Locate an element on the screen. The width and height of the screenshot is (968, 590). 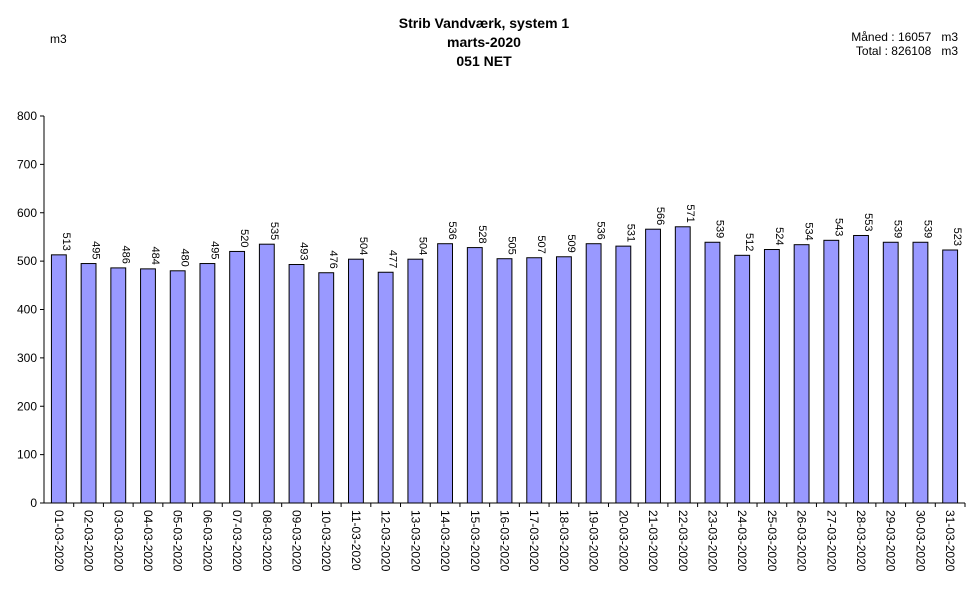
x-tick-label: 06-03-2020 is located at coordinates (207, 541).